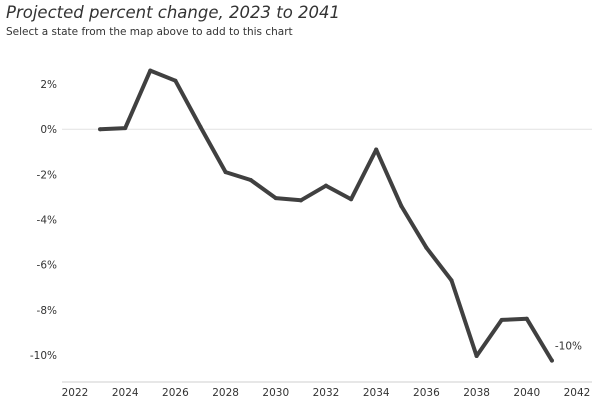  I want to click on x-tick-label: 2040, so click(526, 393).